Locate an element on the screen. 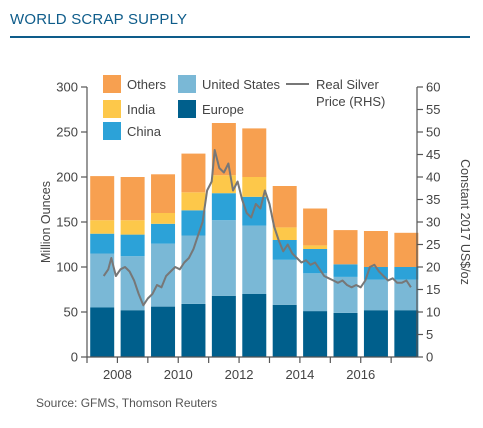 The width and height of the screenshot is (483, 428). y2-tick-label: 60 is located at coordinates (433, 87).